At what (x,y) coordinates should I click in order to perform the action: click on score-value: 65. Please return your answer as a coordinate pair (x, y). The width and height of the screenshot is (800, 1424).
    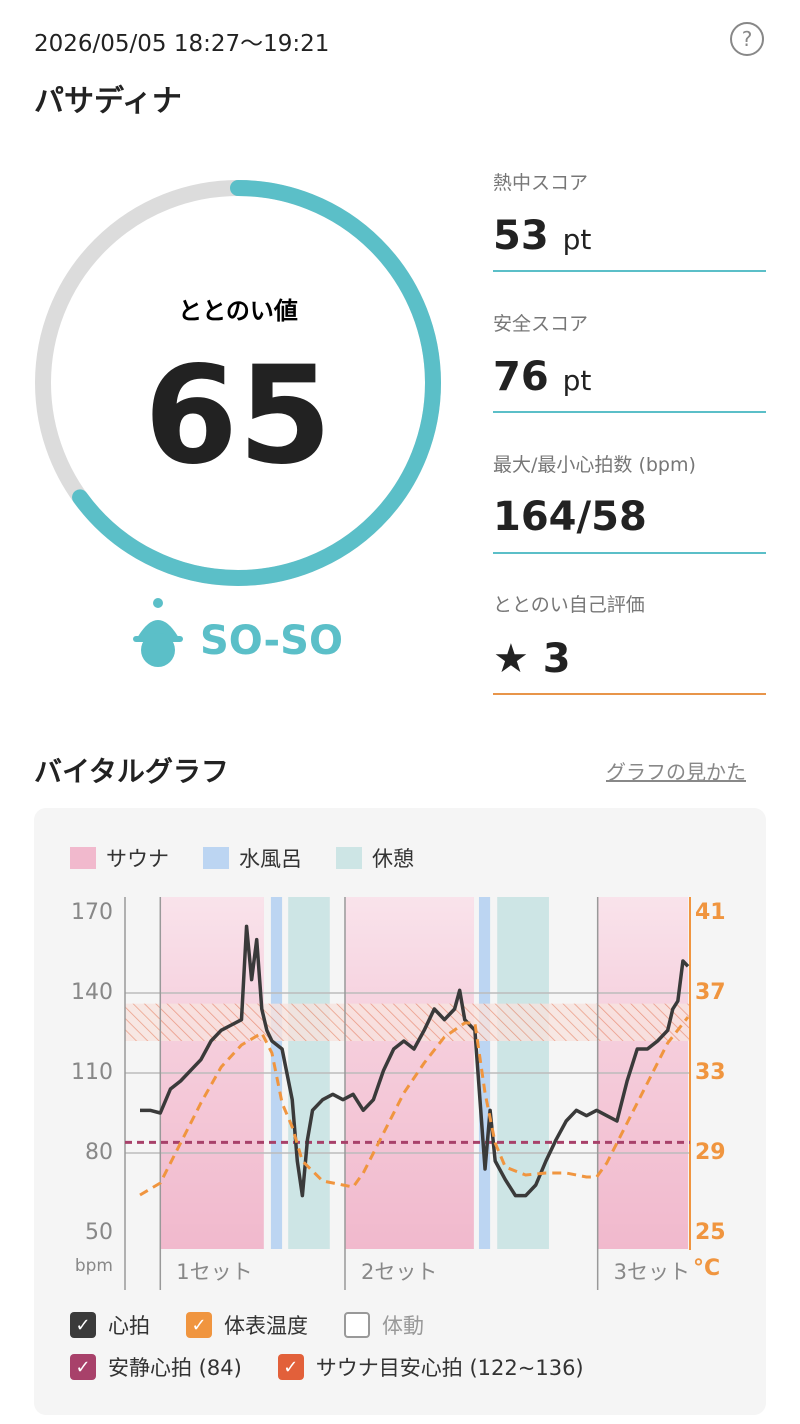
    Looking at the image, I should click on (238, 415).